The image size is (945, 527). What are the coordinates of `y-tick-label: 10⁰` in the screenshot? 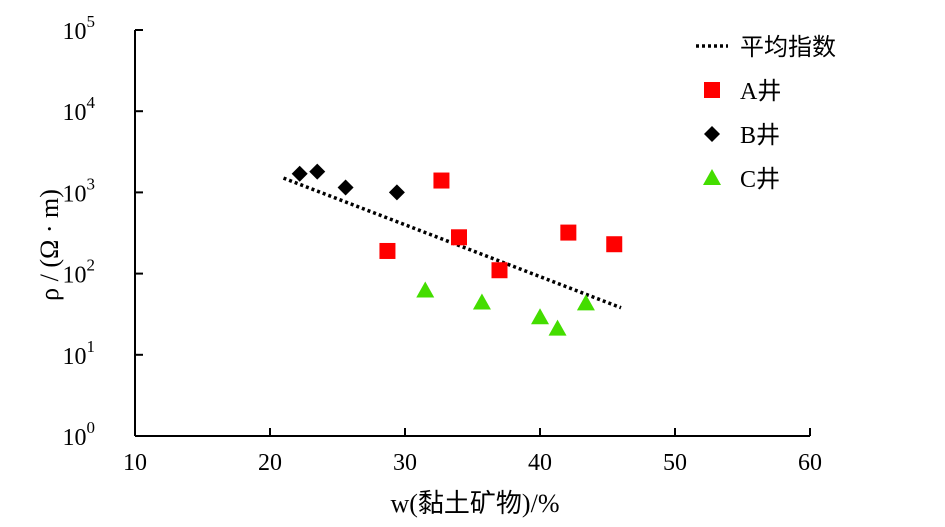 It's located at (79, 434).